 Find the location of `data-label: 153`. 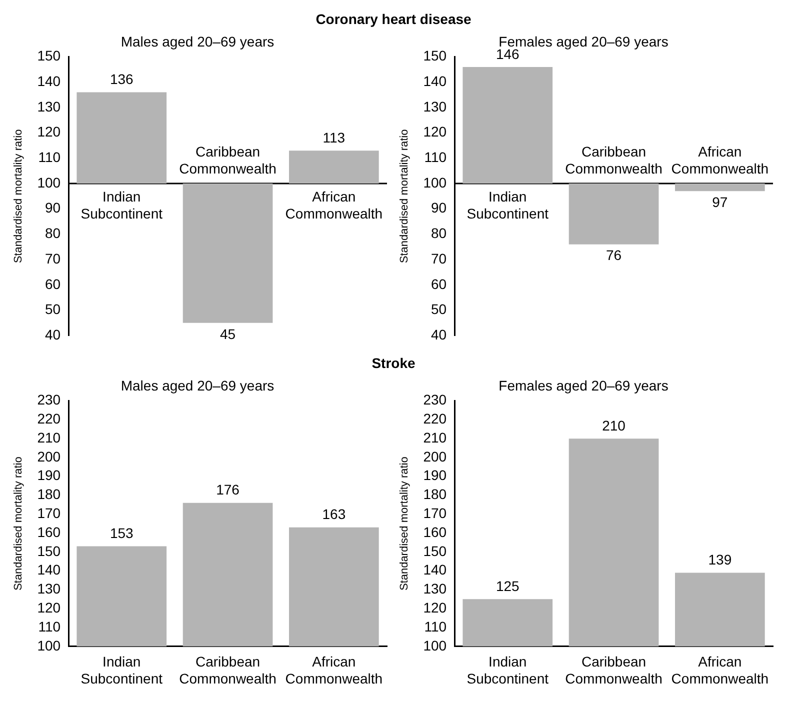

data-label: 153 is located at coordinates (122, 533).